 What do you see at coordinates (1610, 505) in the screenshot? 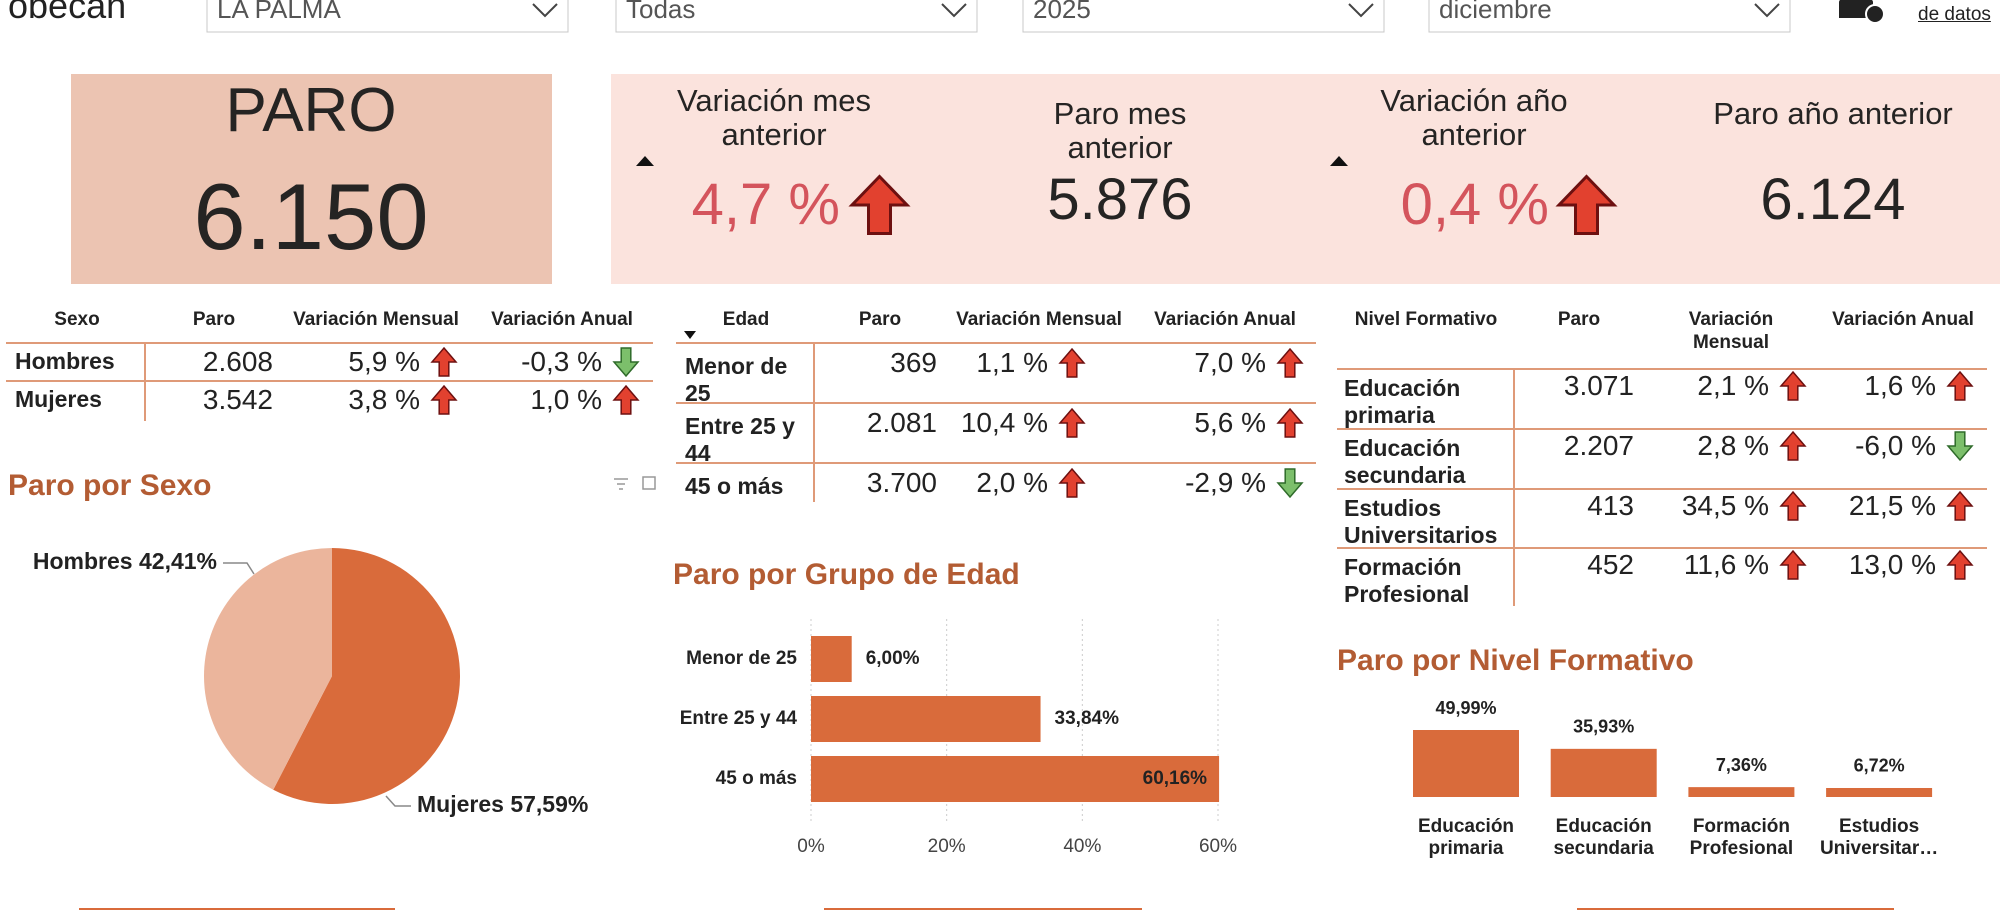
I see `table-value: 413` at bounding box center [1610, 505].